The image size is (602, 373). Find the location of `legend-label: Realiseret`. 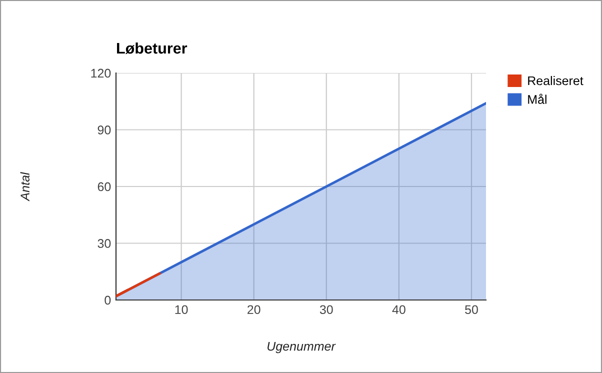

legend-label: Realiseret is located at coordinates (556, 81).